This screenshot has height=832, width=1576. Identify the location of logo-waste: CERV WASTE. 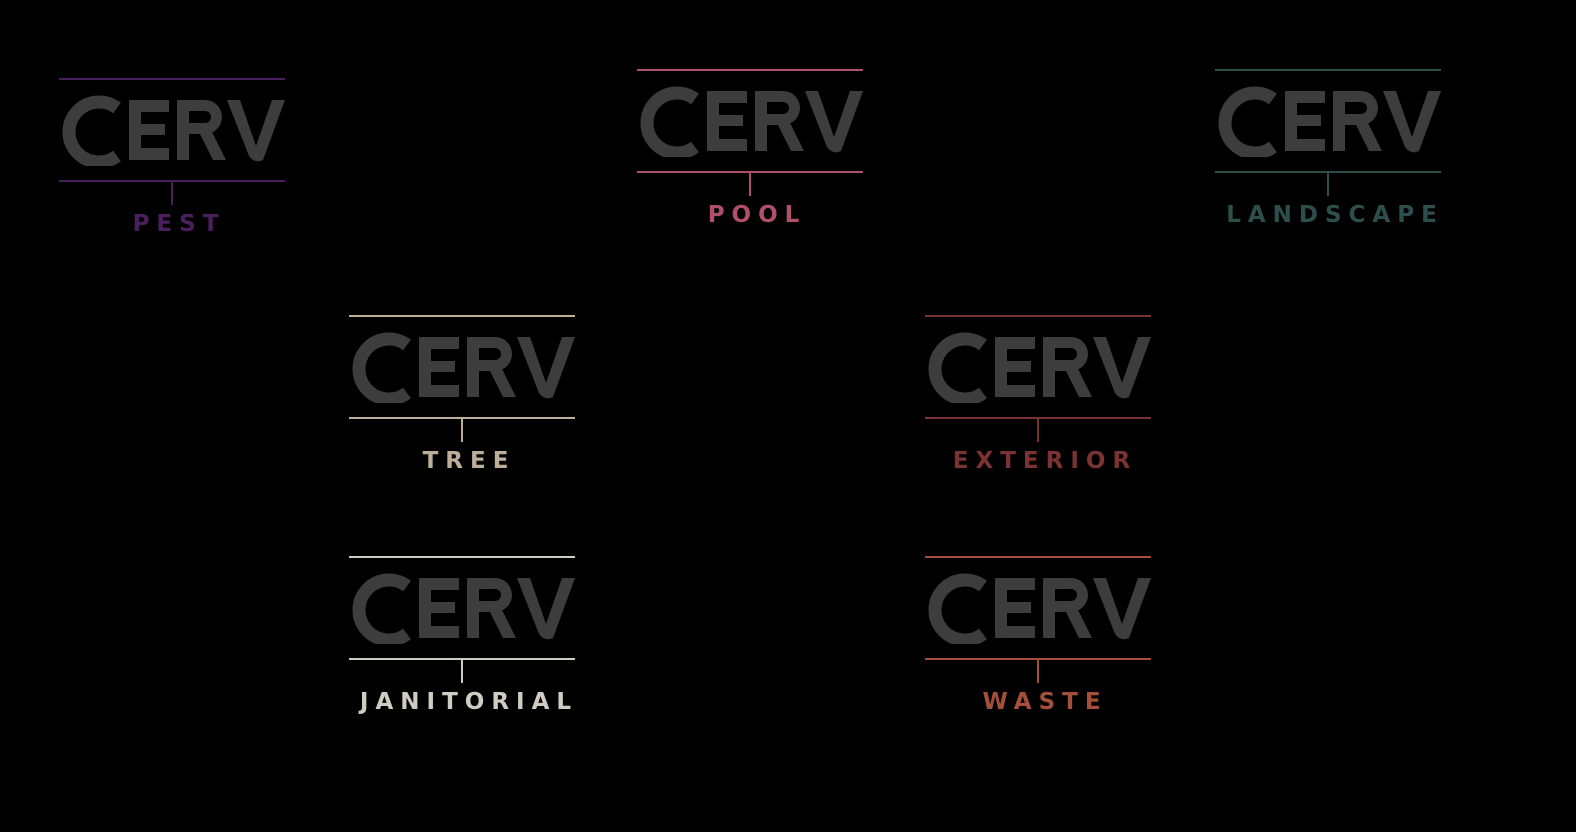
(1038, 641).